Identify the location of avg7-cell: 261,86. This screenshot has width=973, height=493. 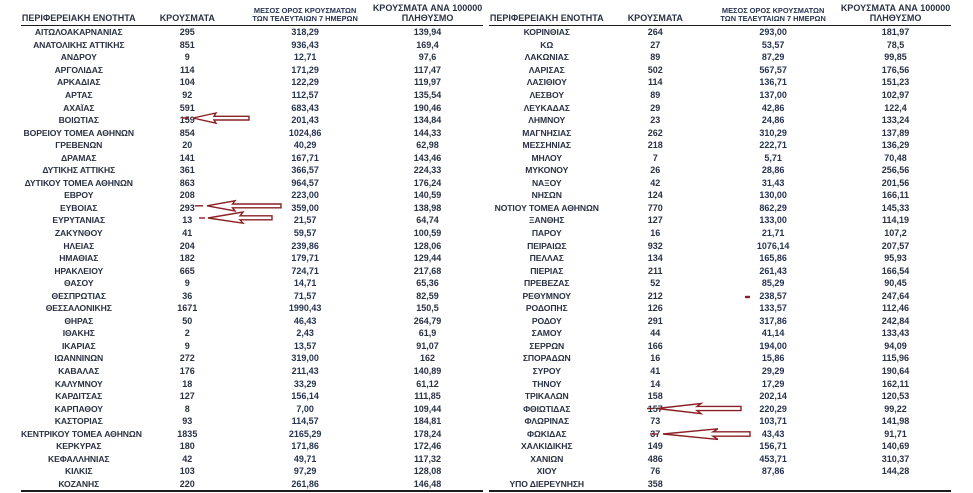
(305, 483).